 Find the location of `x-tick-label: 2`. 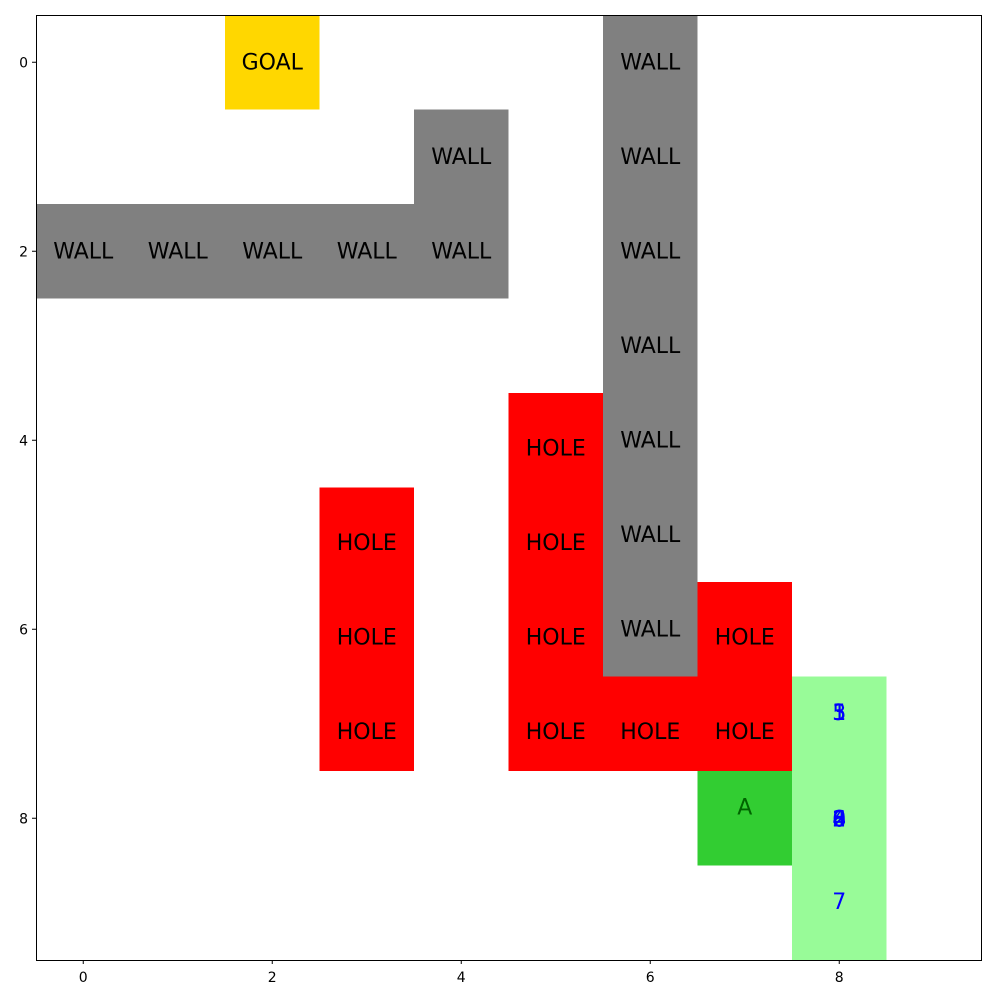

x-tick-label: 2 is located at coordinates (272, 978).